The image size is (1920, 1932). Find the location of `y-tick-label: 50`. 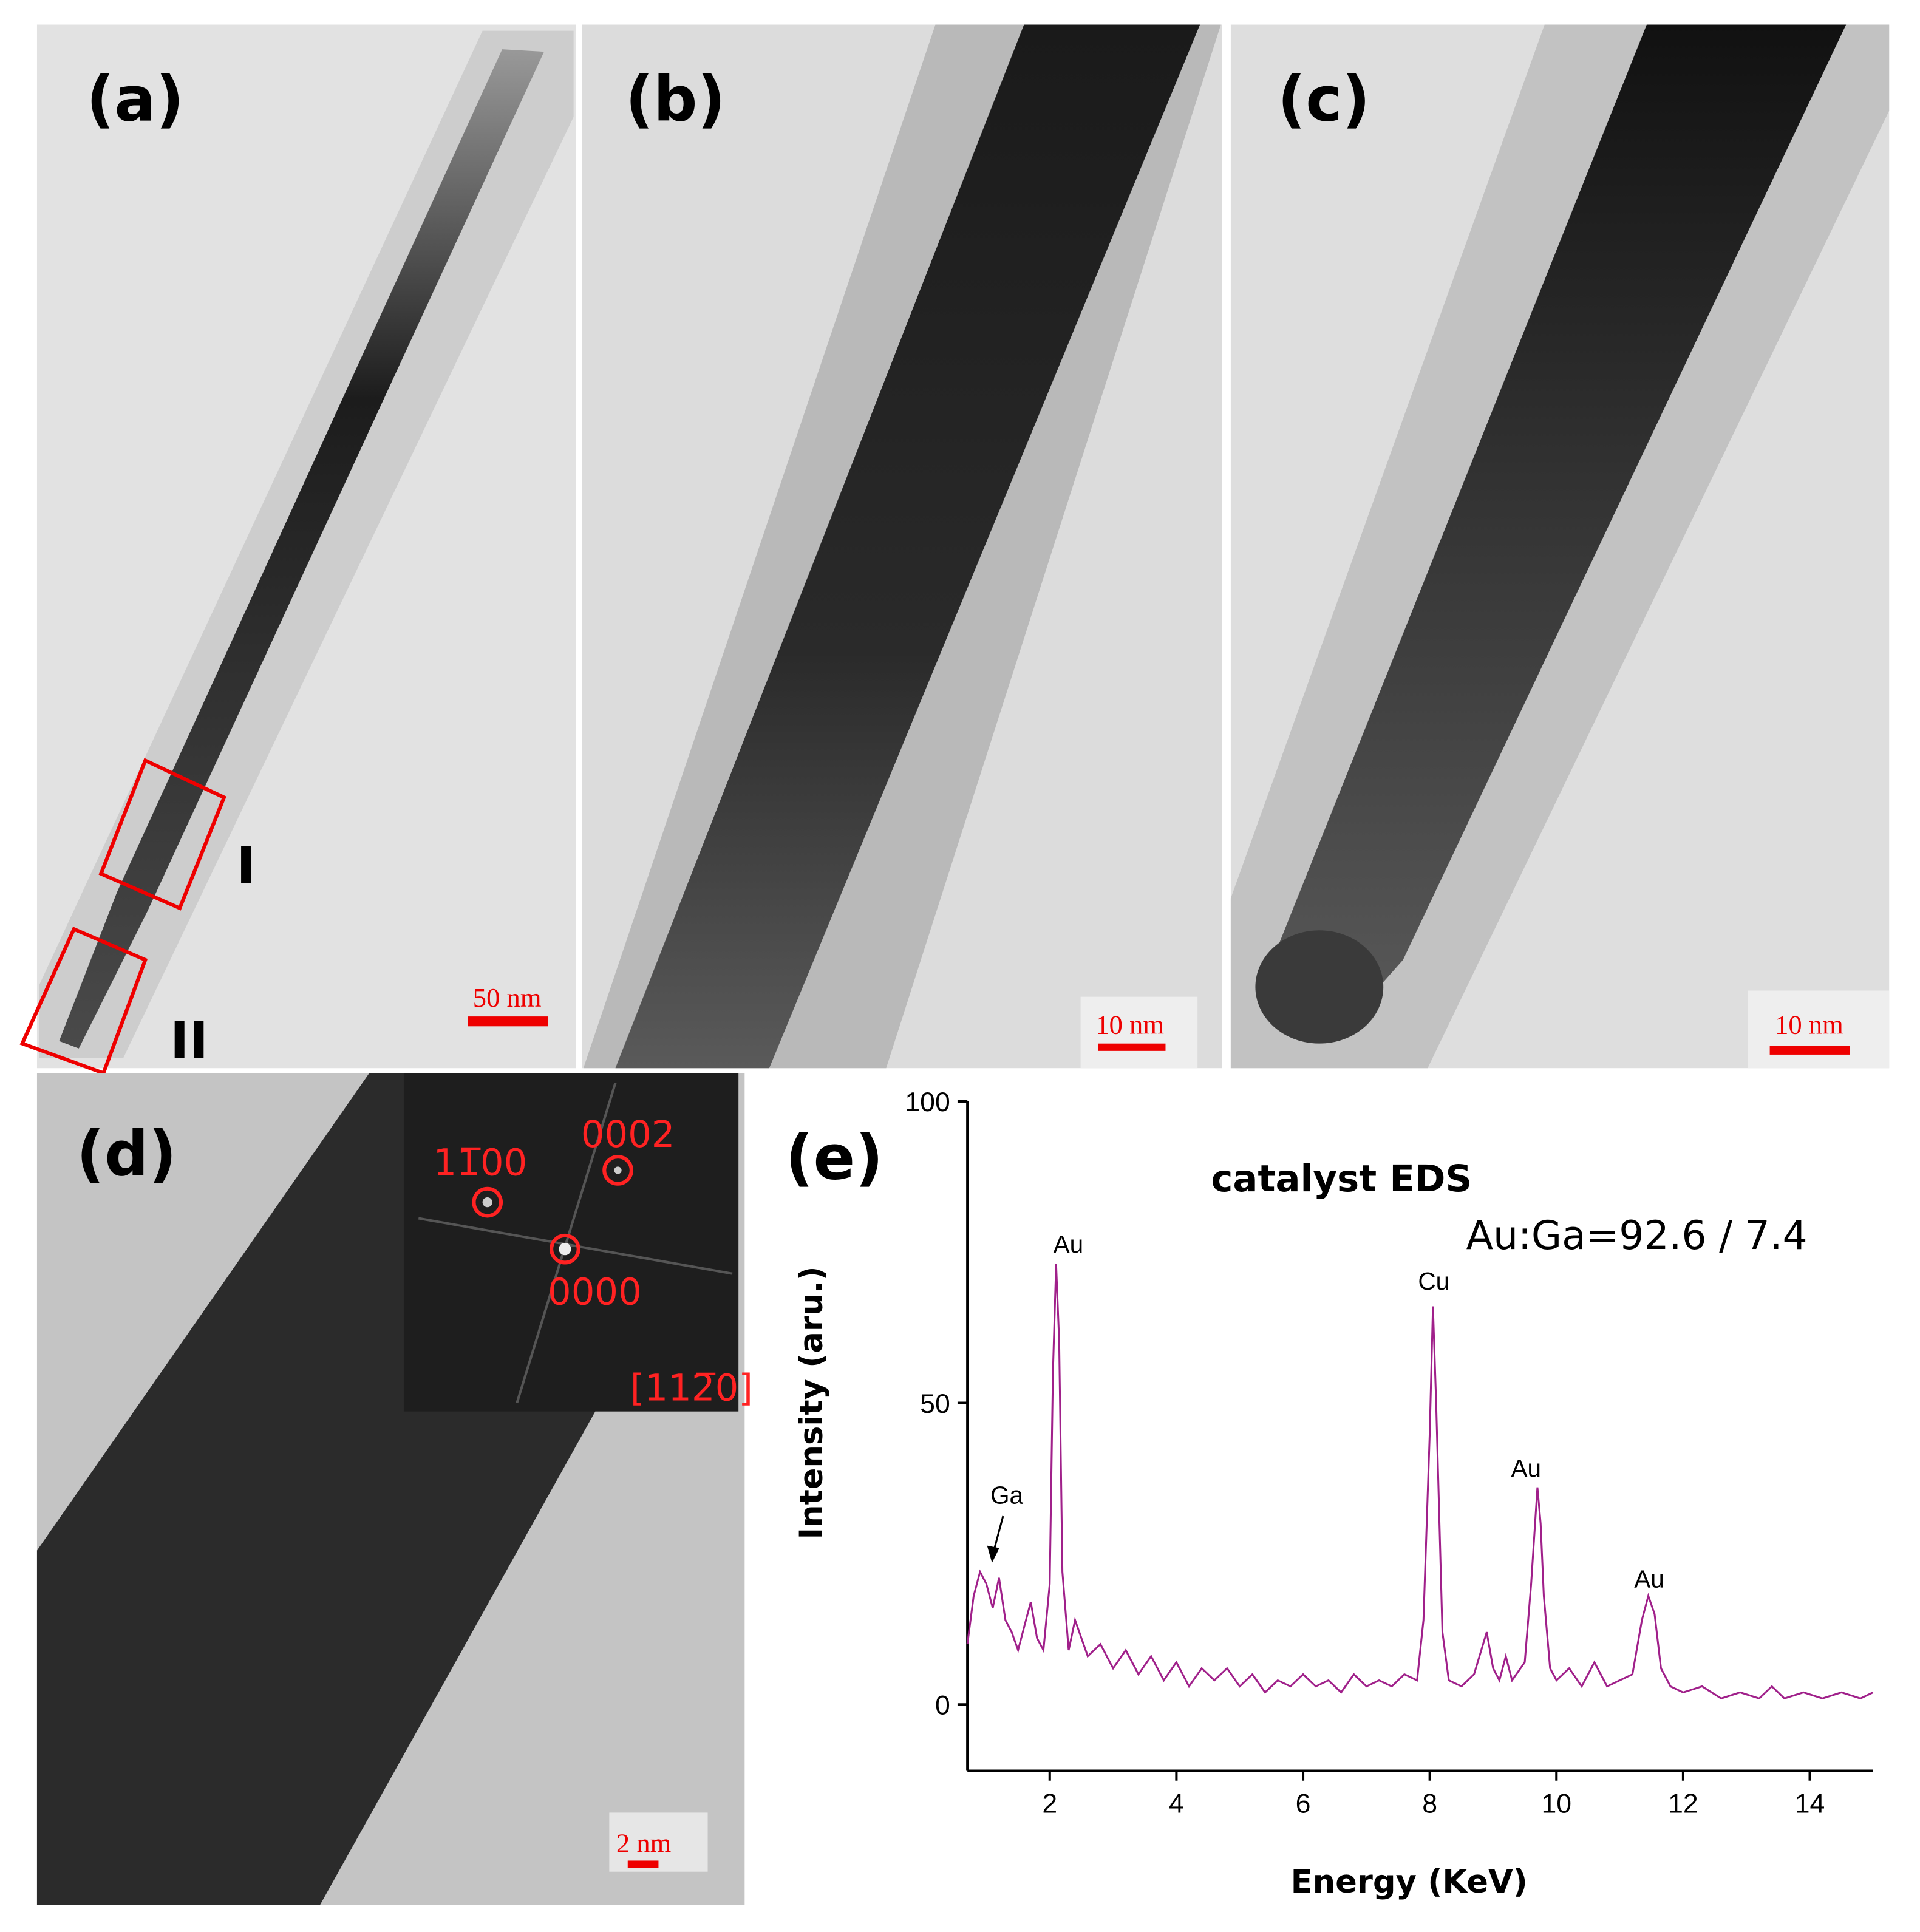

y-tick-label: 50 is located at coordinates (935, 1404).